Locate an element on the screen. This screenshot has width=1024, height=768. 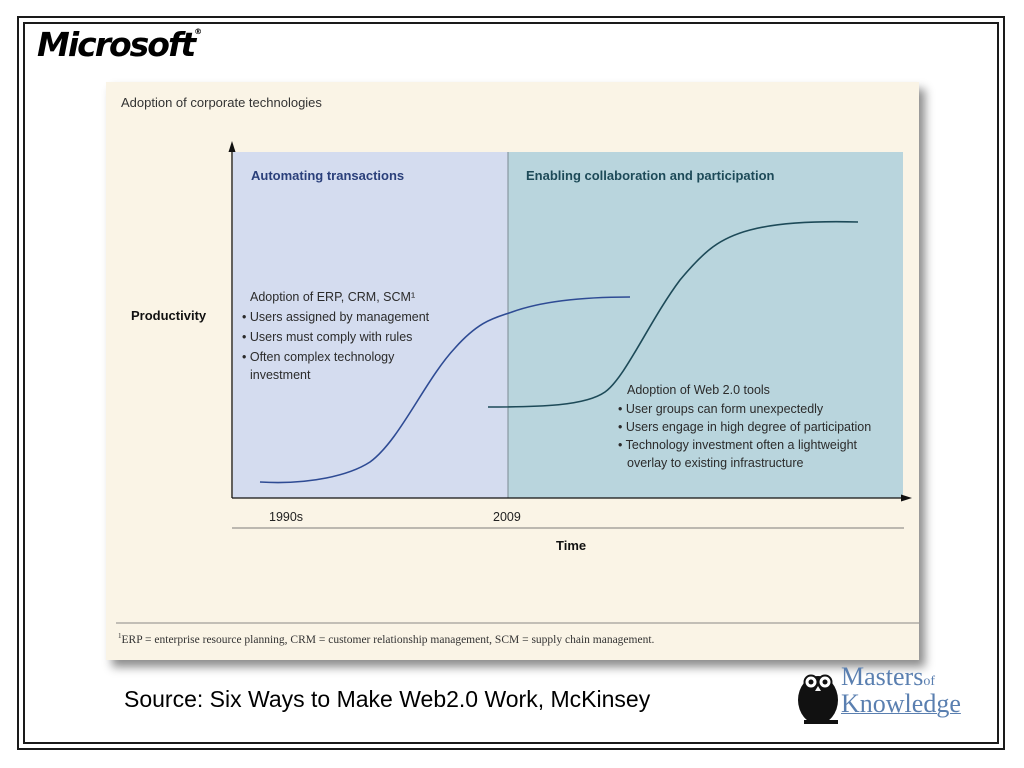
owl-icon is located at coordinates (818, 699).